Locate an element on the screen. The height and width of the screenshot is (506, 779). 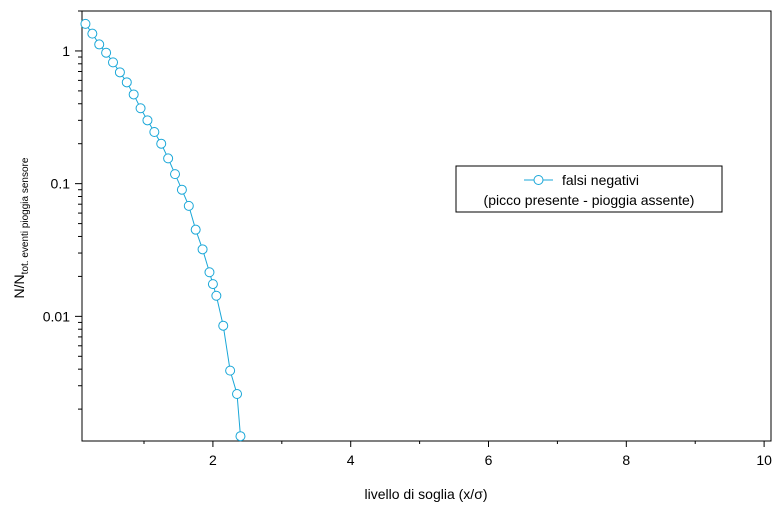
y-axis-label: N/Ntot. eventi pioggia sensore is located at coordinates (21, 227).